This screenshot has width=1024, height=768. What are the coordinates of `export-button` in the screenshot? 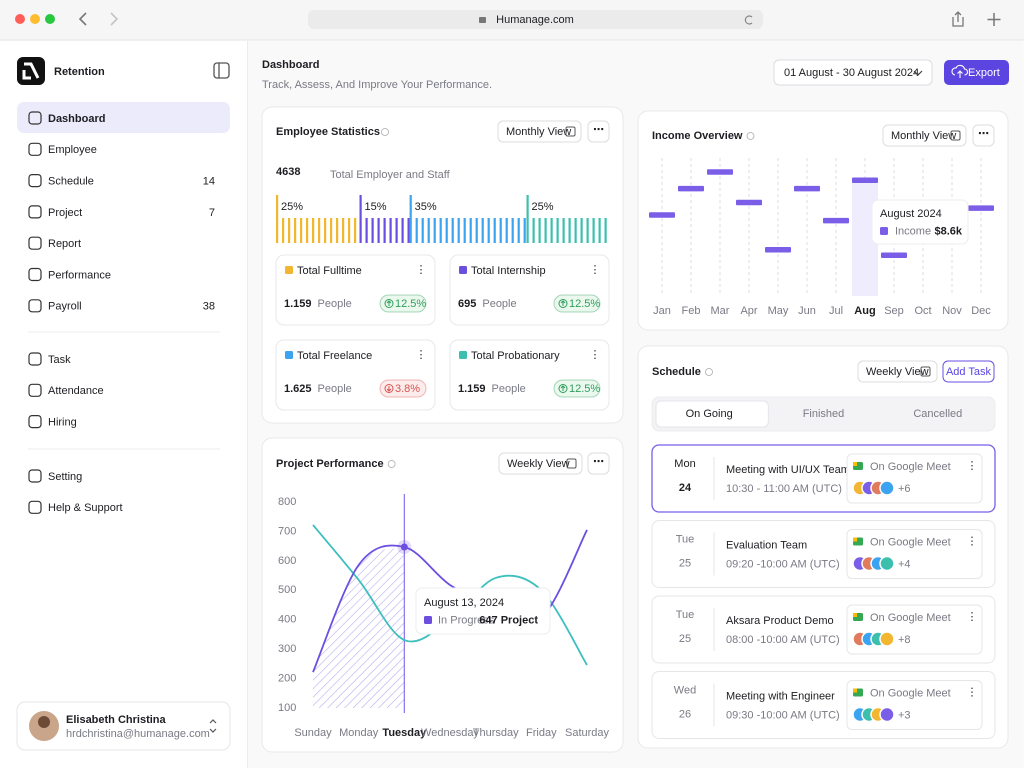 It's located at (976, 72).